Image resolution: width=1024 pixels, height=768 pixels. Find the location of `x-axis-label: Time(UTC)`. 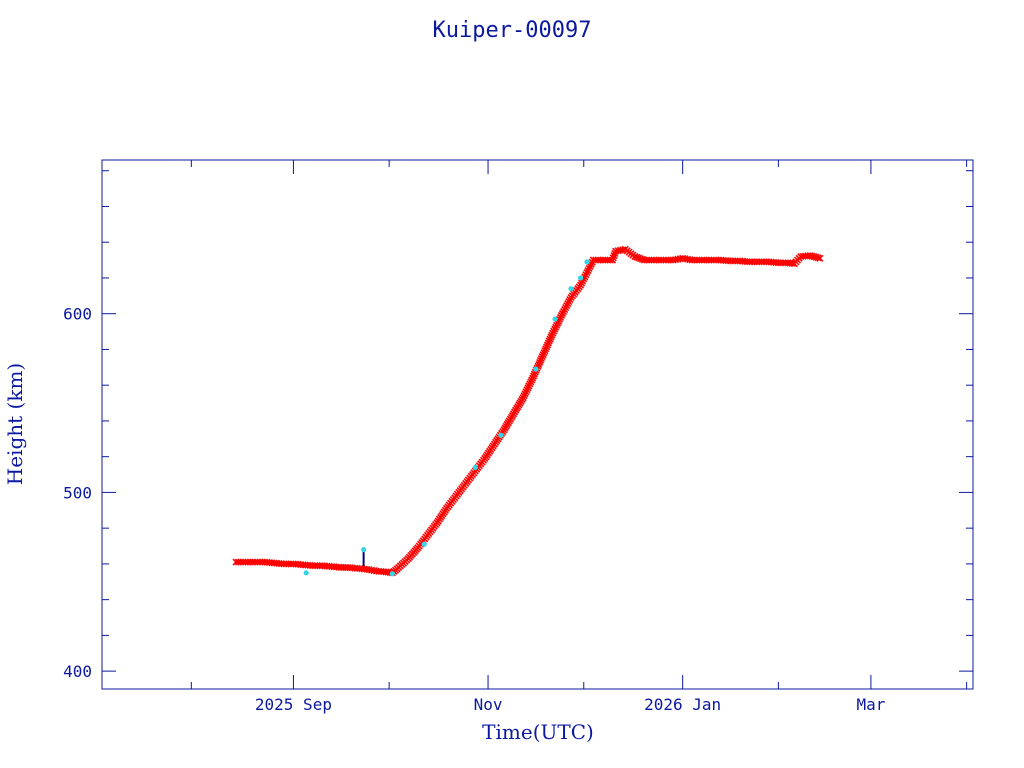

x-axis-label: Time(UTC) is located at coordinates (538, 732).